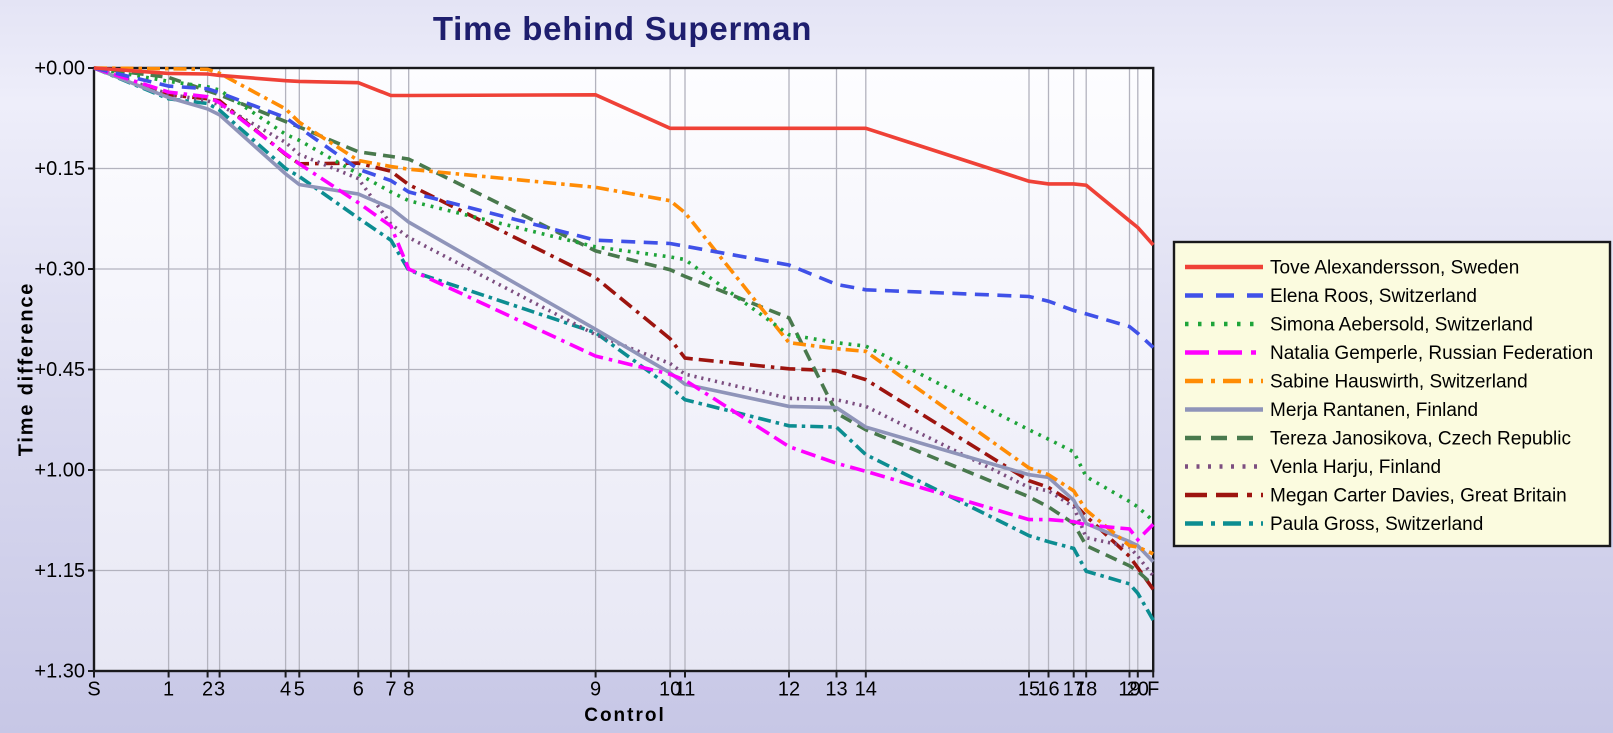  What do you see at coordinates (1373, 296) in the screenshot?
I see `svg-text: Elena Roos, Switzerland` at bounding box center [1373, 296].